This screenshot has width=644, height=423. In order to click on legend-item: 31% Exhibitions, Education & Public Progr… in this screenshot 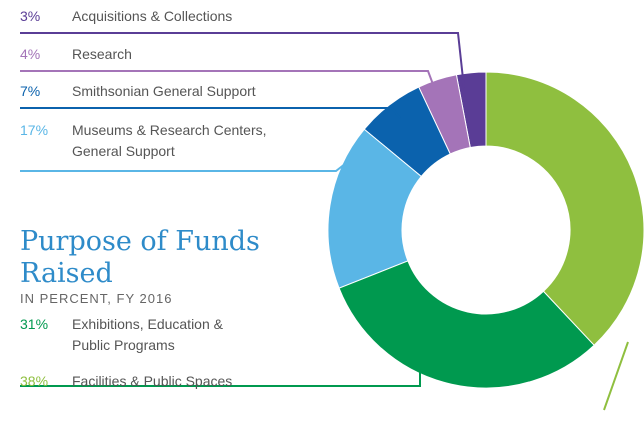, I will do `click(140, 335)`.